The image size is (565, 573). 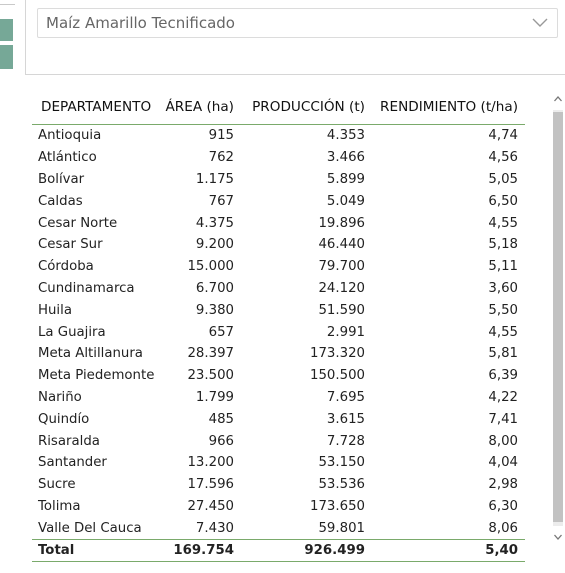 What do you see at coordinates (503, 310) in the screenshot?
I see `cell-rendimiento: 5,50` at bounding box center [503, 310].